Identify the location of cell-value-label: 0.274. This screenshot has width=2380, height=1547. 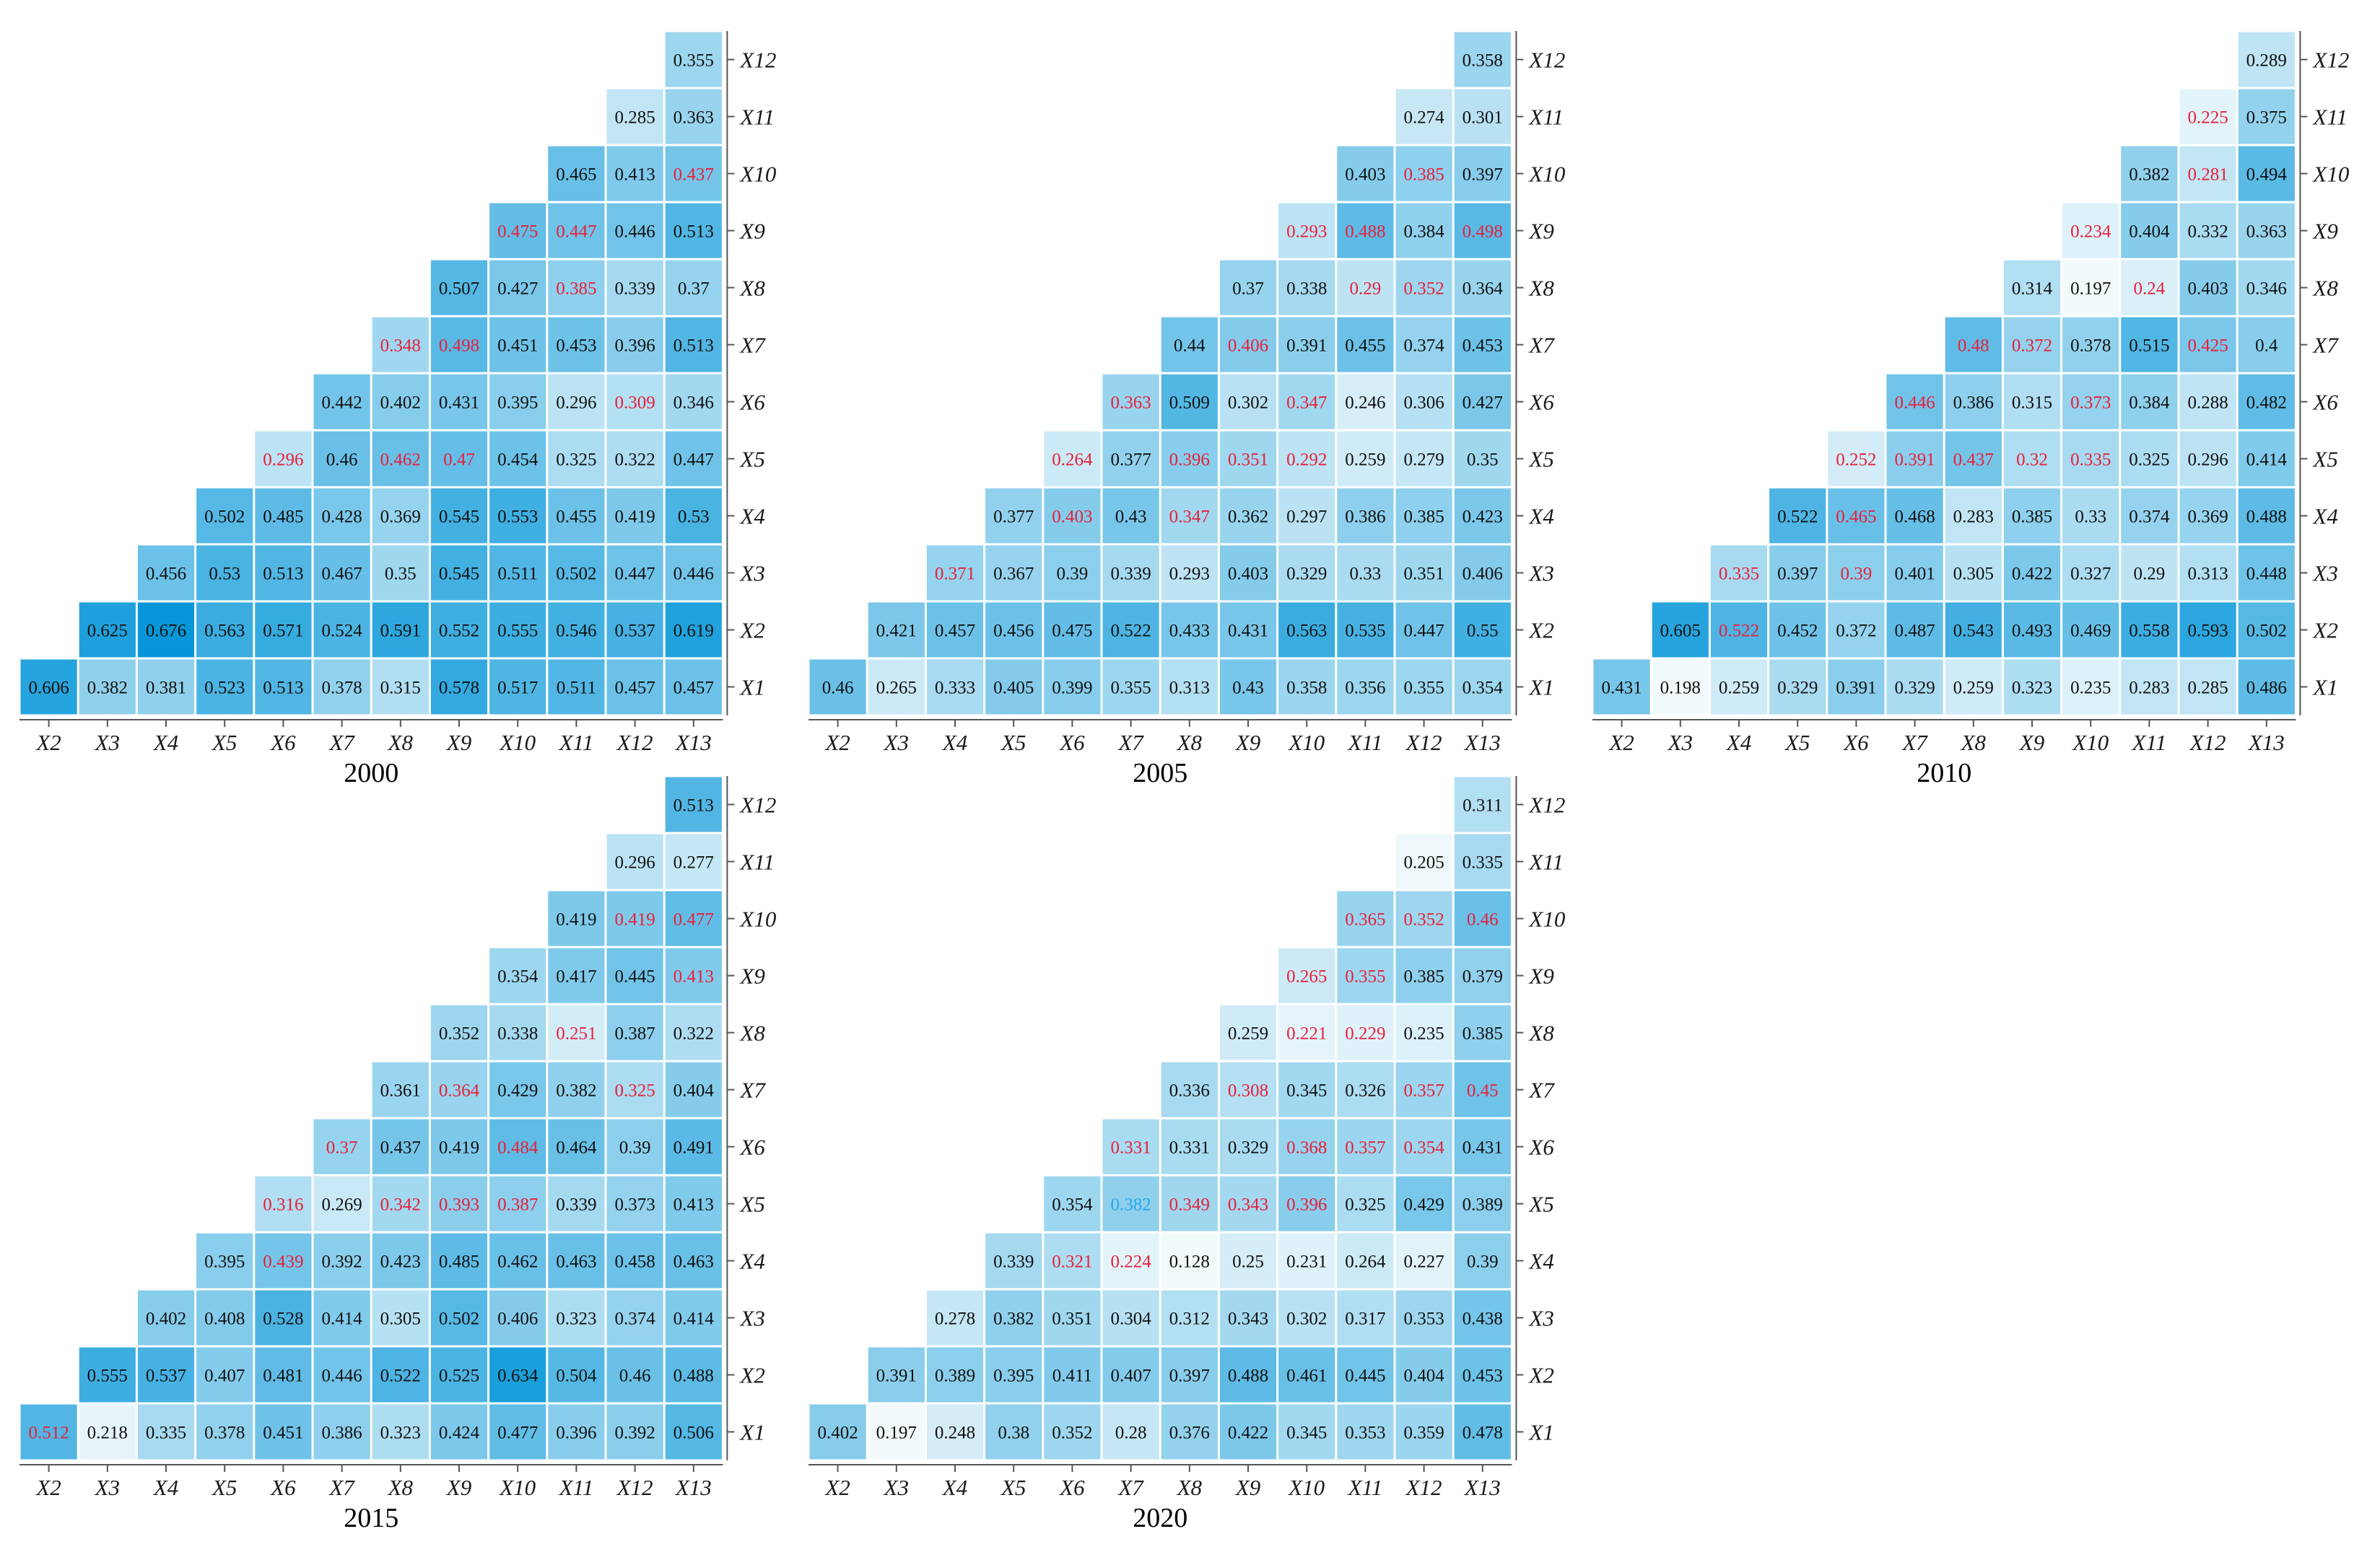
(1423, 118).